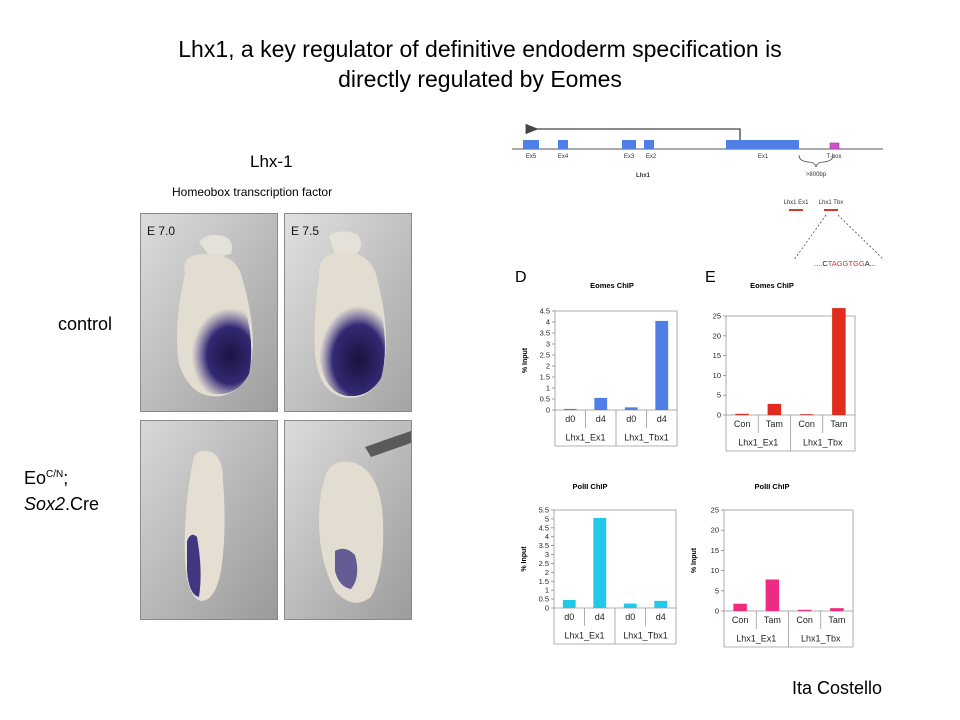  I want to click on embryo-photo-control-e70: E 7.0, so click(209, 312).